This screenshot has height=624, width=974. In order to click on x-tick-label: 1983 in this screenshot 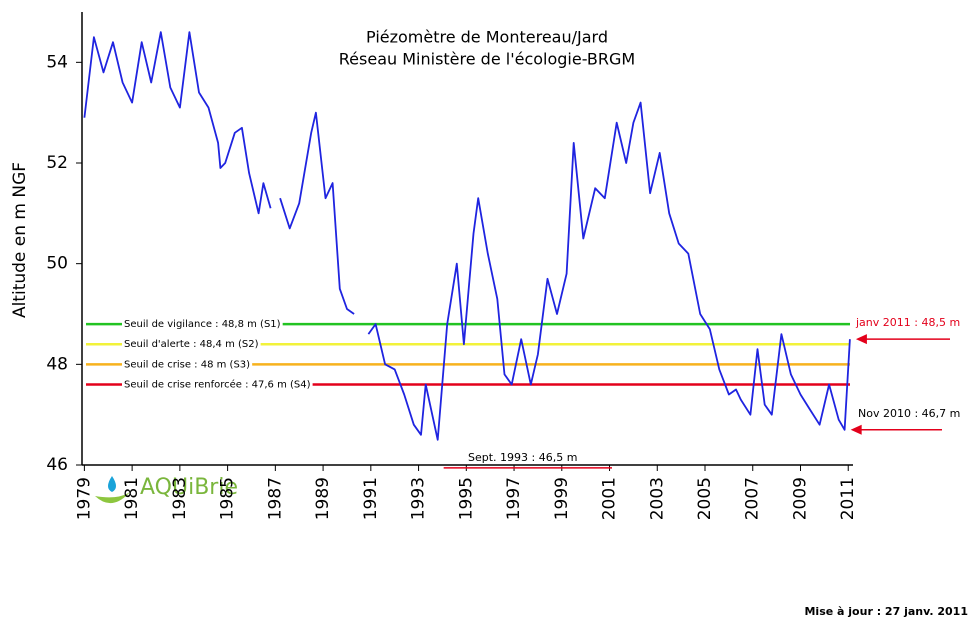, I will do `click(180, 498)`.